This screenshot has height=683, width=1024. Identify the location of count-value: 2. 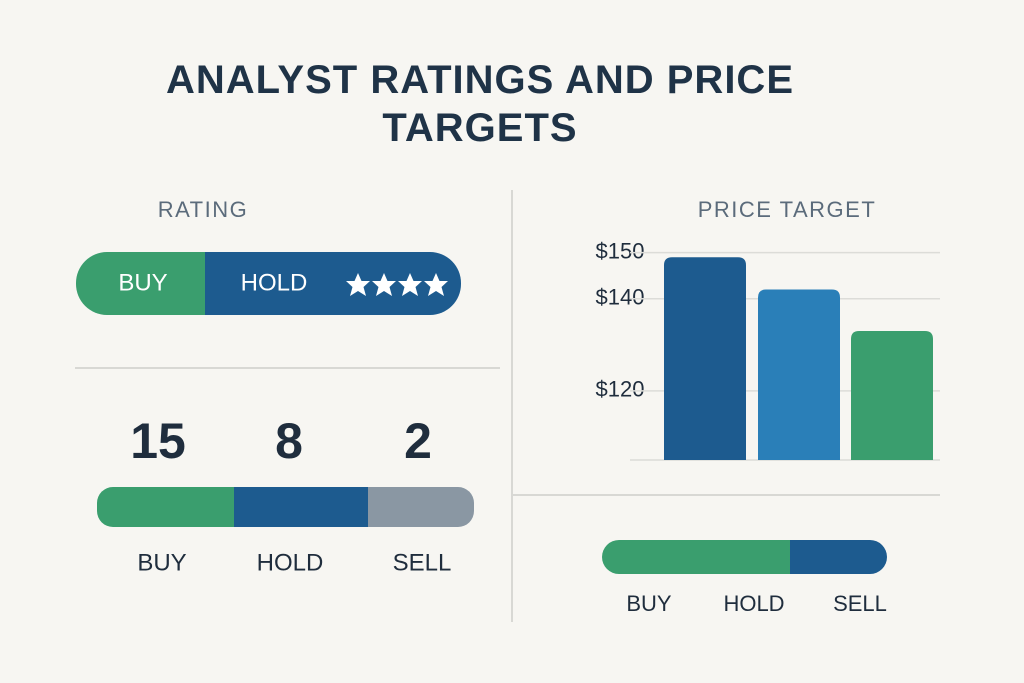
(418, 441).